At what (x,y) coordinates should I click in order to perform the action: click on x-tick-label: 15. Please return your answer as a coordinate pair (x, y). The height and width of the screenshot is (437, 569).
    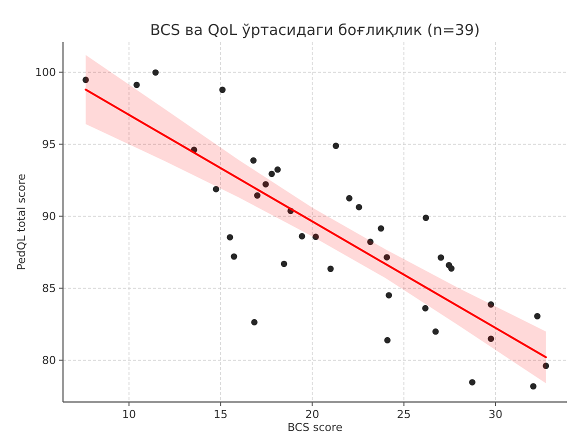
    Looking at the image, I should click on (221, 414).